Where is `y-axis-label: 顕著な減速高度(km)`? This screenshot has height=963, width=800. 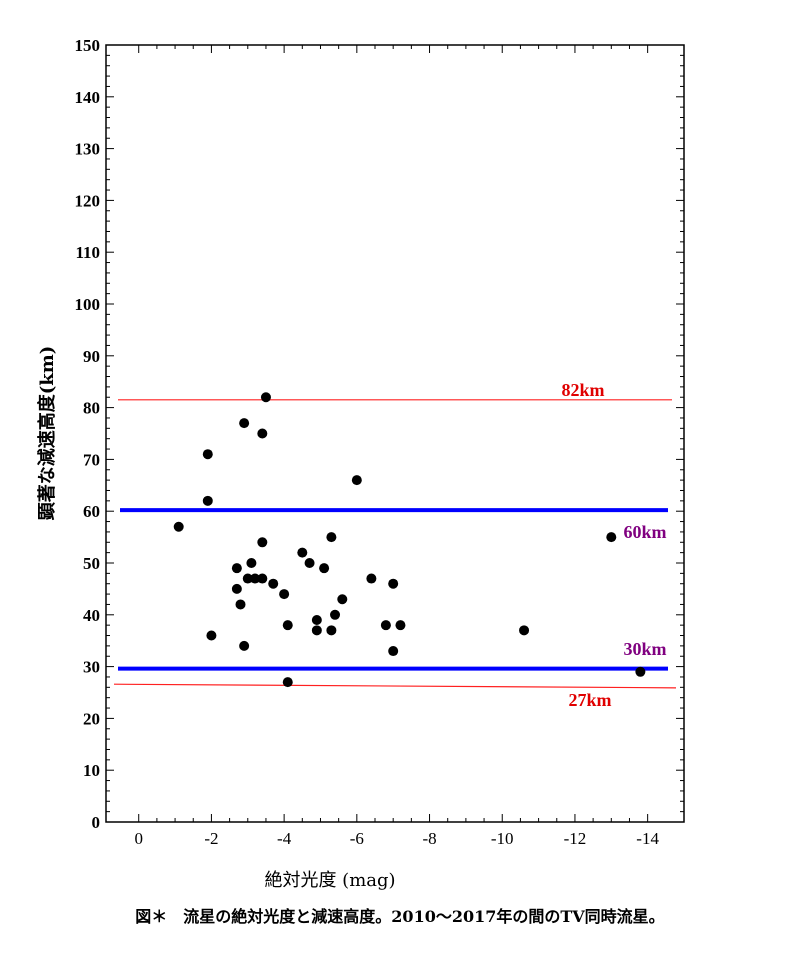 y-axis-label: 顕著な減速高度(km) is located at coordinates (47, 433).